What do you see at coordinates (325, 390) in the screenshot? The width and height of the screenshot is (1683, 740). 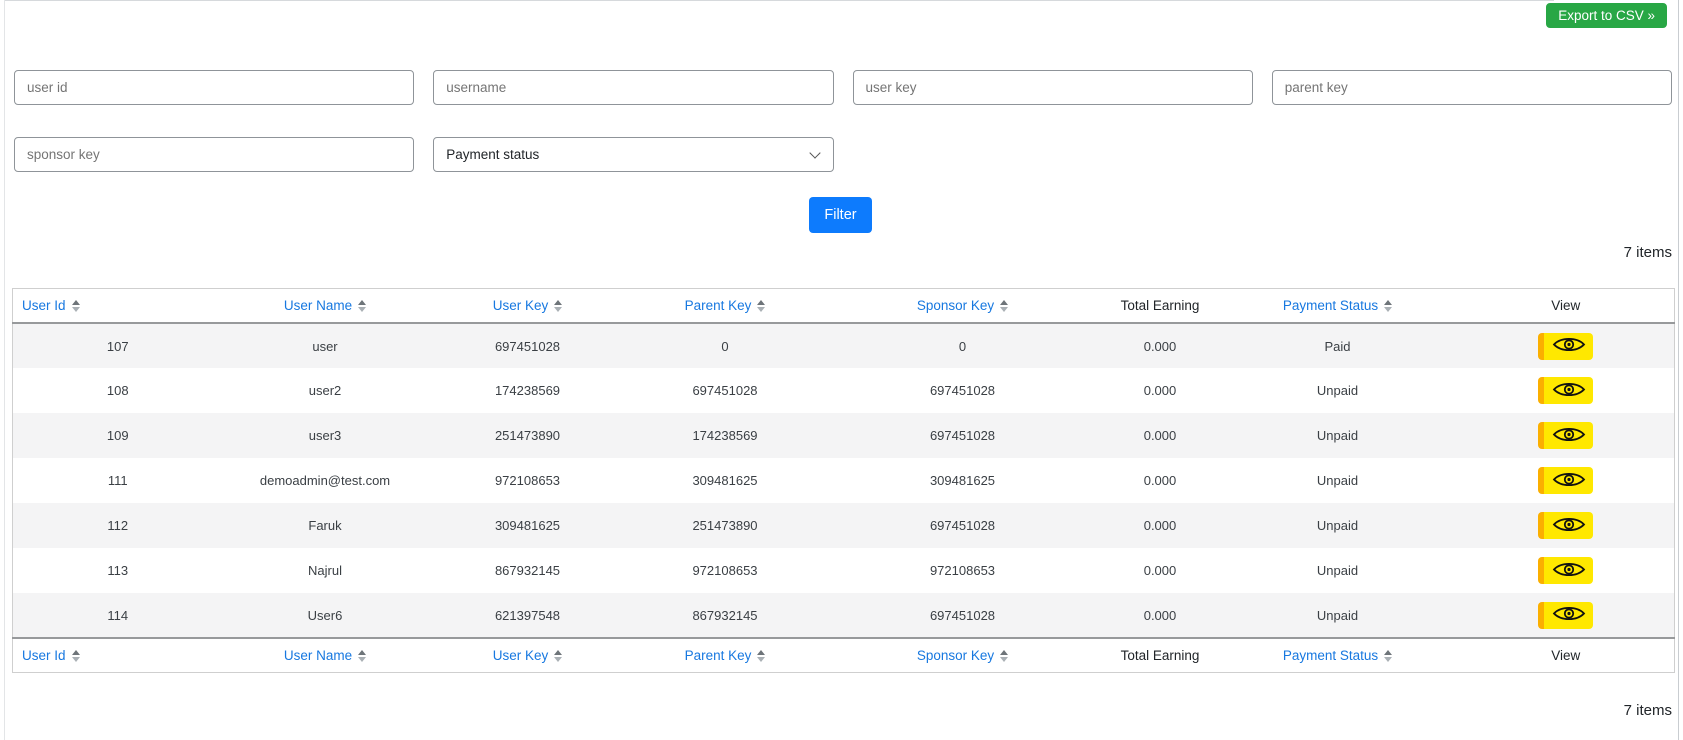 I see `cell-user-name: user2` at bounding box center [325, 390].